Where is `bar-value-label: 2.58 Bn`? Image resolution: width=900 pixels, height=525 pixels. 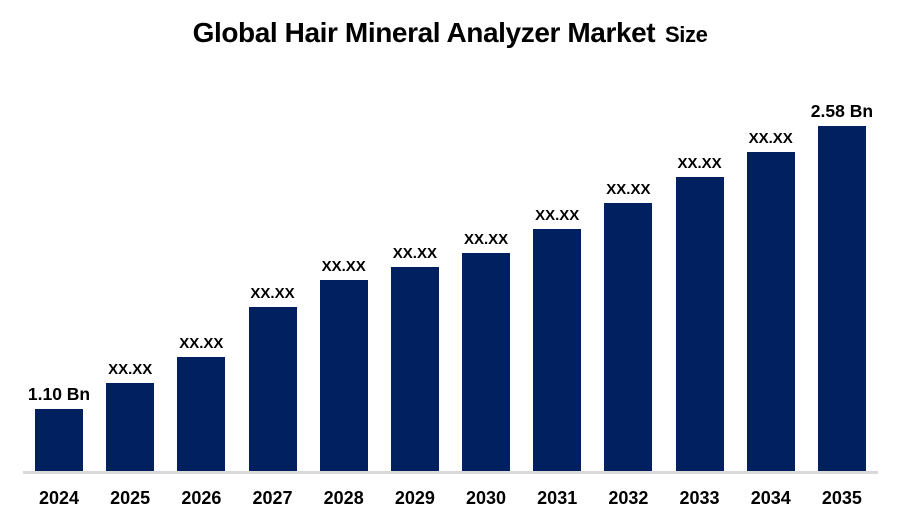
bar-value-label: 2.58 Bn is located at coordinates (842, 110).